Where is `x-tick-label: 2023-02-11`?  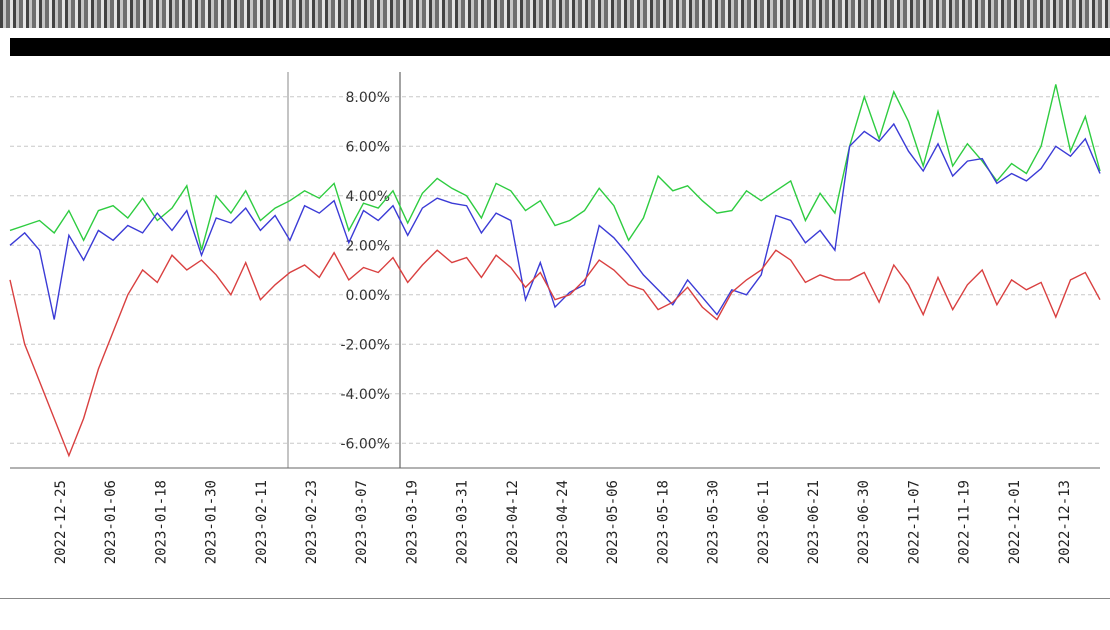
x-tick-label: 2023-02-11 is located at coordinates (262, 522).